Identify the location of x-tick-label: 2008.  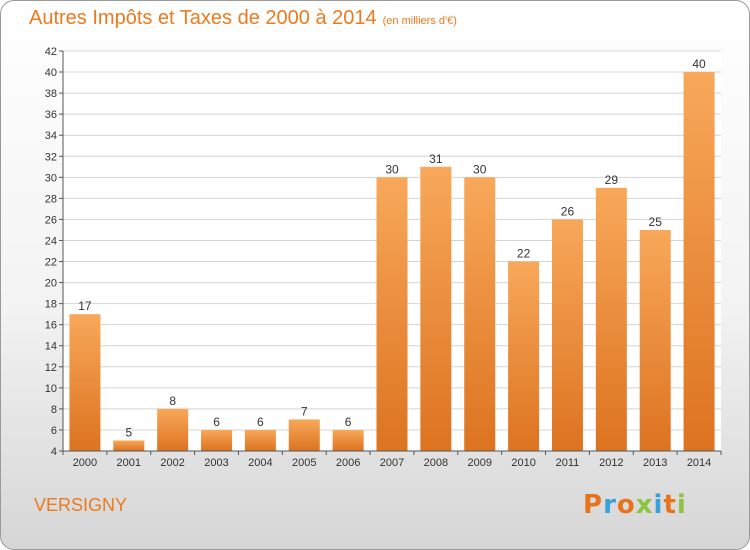
(436, 463).